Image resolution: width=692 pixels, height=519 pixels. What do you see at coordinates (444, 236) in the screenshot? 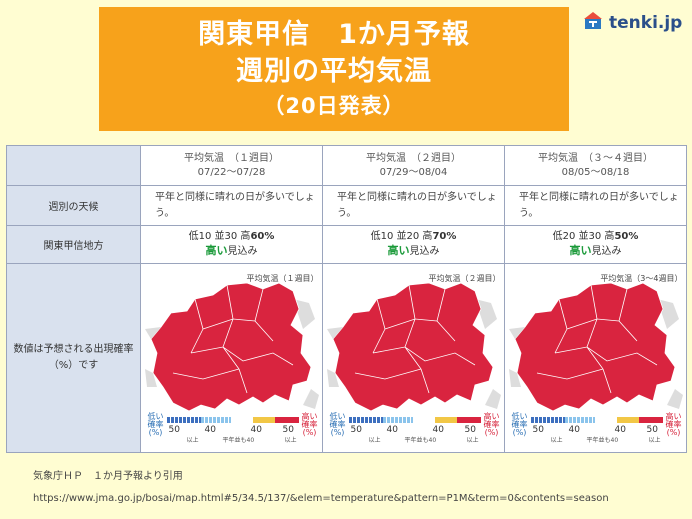
I see `prob-high: 70%` at bounding box center [444, 236].